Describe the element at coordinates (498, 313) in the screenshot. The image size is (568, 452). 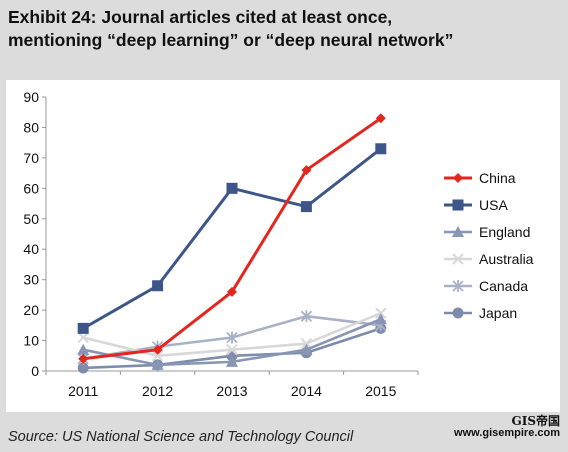
I see `legend-label-japan: Japan` at that location.